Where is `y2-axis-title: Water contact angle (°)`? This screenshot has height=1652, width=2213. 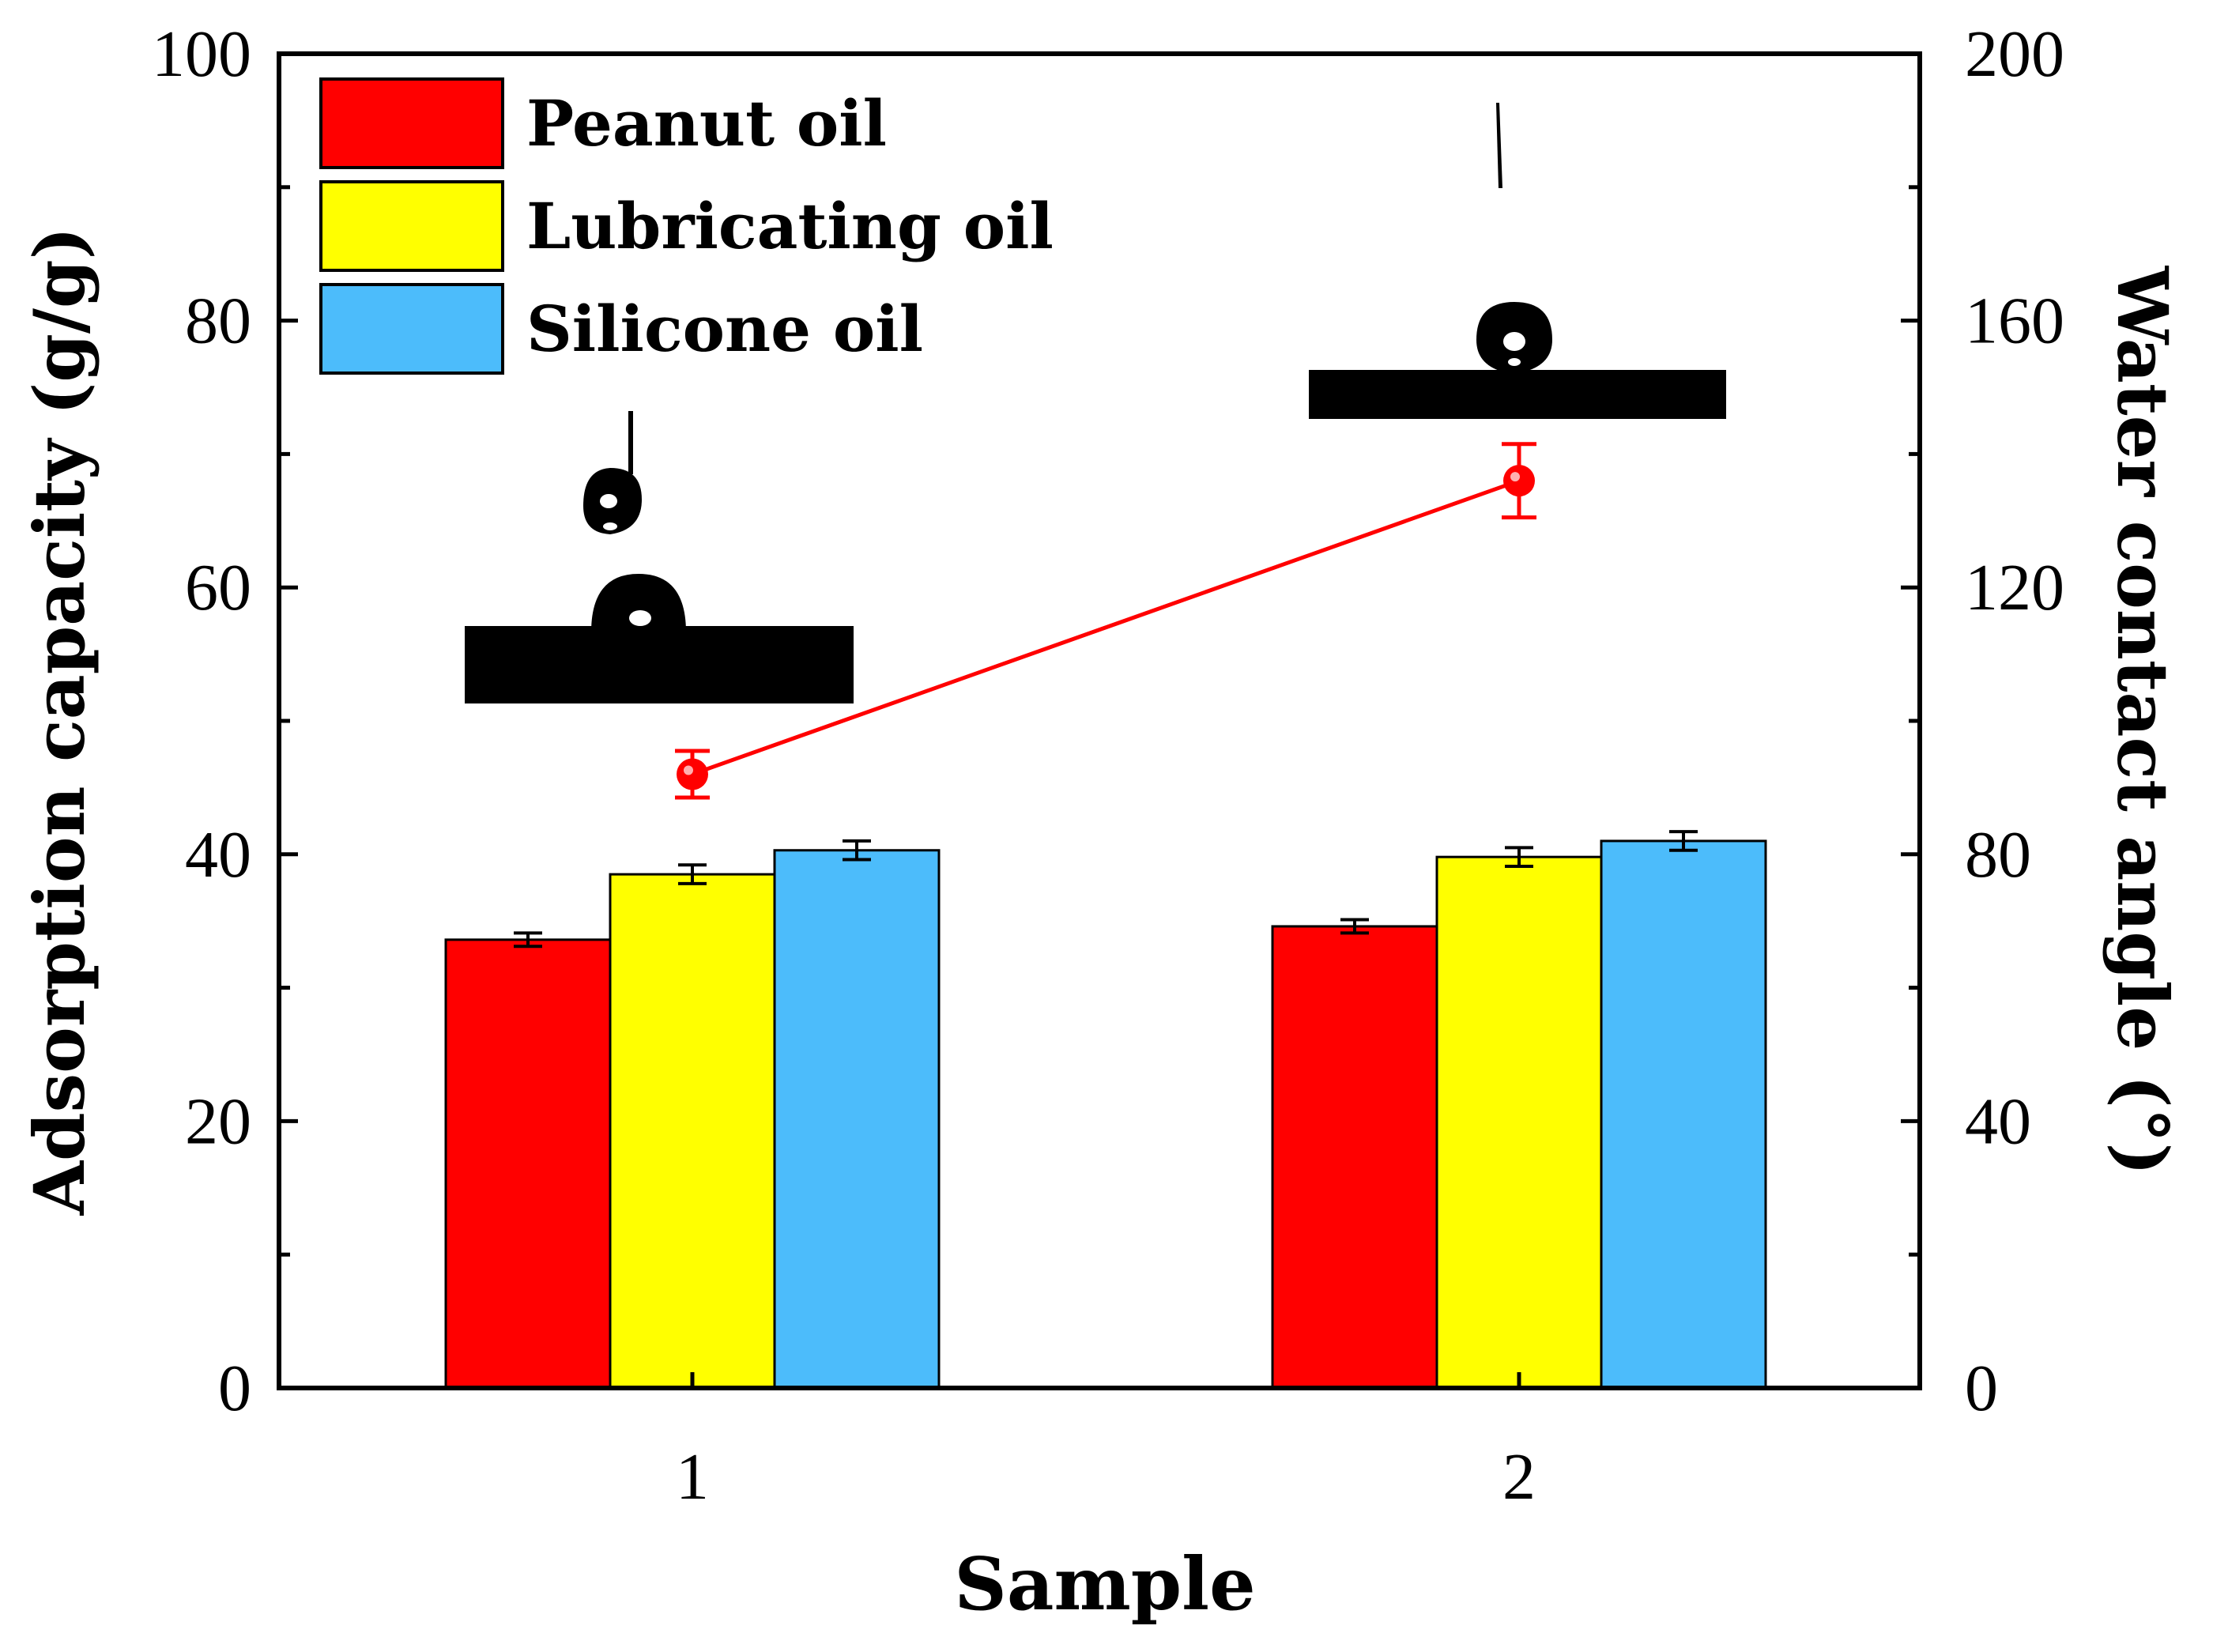 y2-axis-title: Water contact angle (°) is located at coordinates (2143, 721).